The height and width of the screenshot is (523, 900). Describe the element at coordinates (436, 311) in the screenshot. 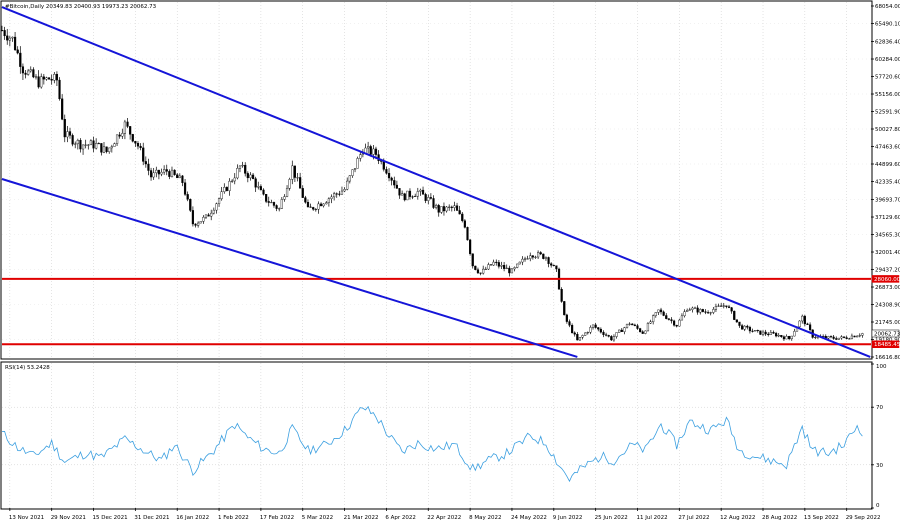

I see `support-resistance-lines` at that location.